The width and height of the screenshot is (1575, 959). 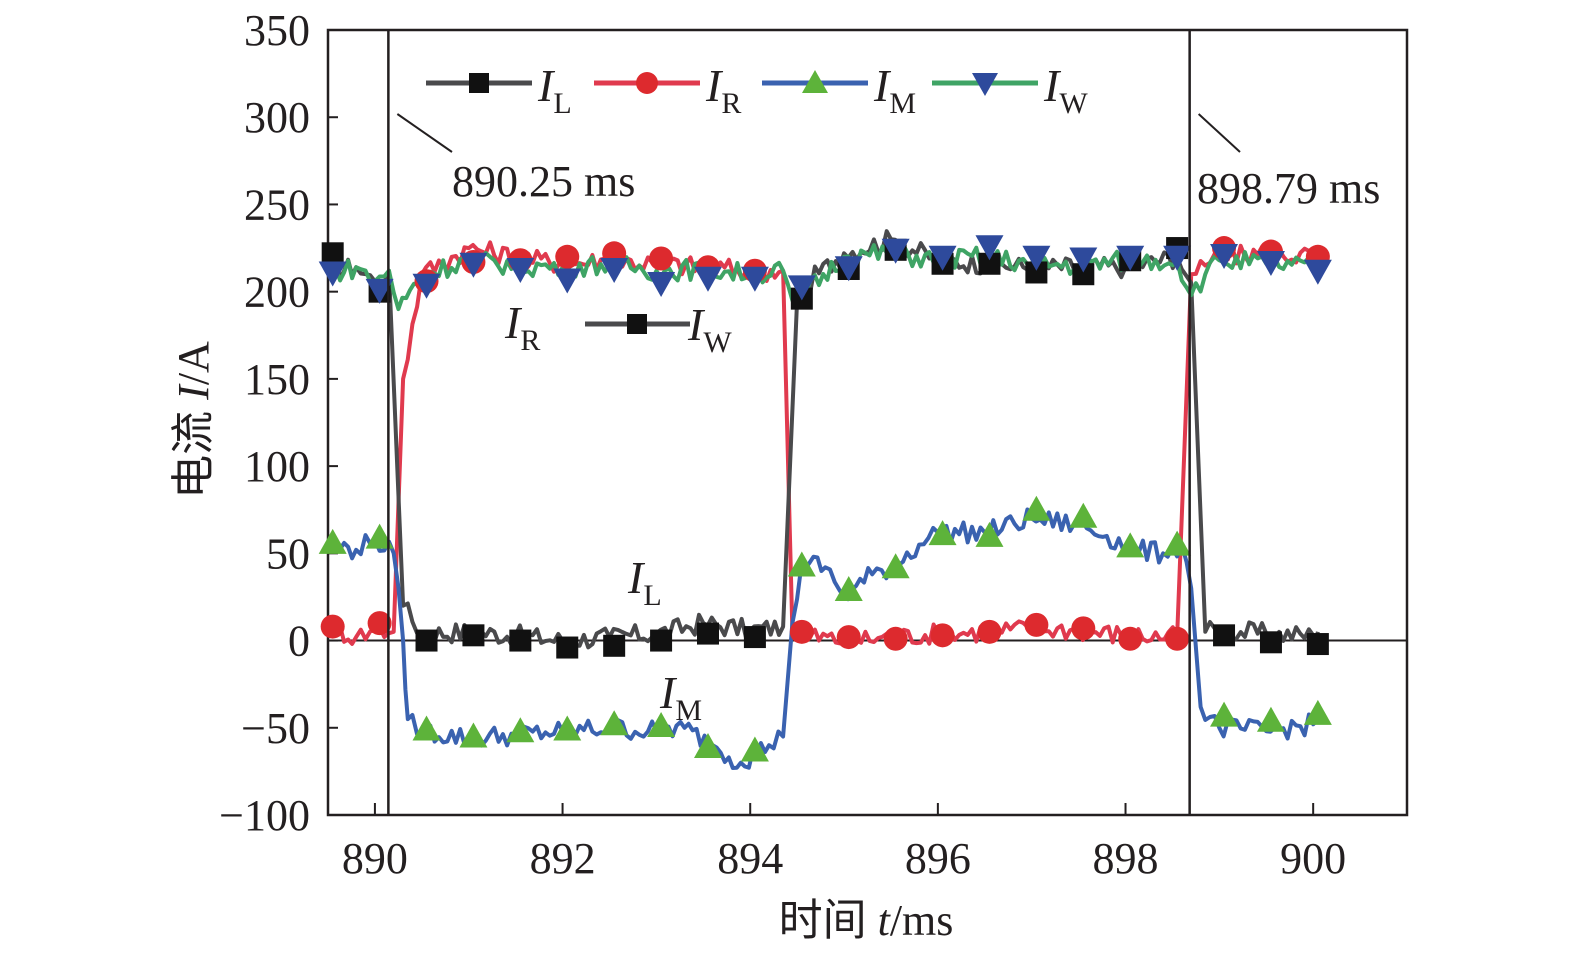 I want to click on event-leader-line, so click(x=1219, y=133).